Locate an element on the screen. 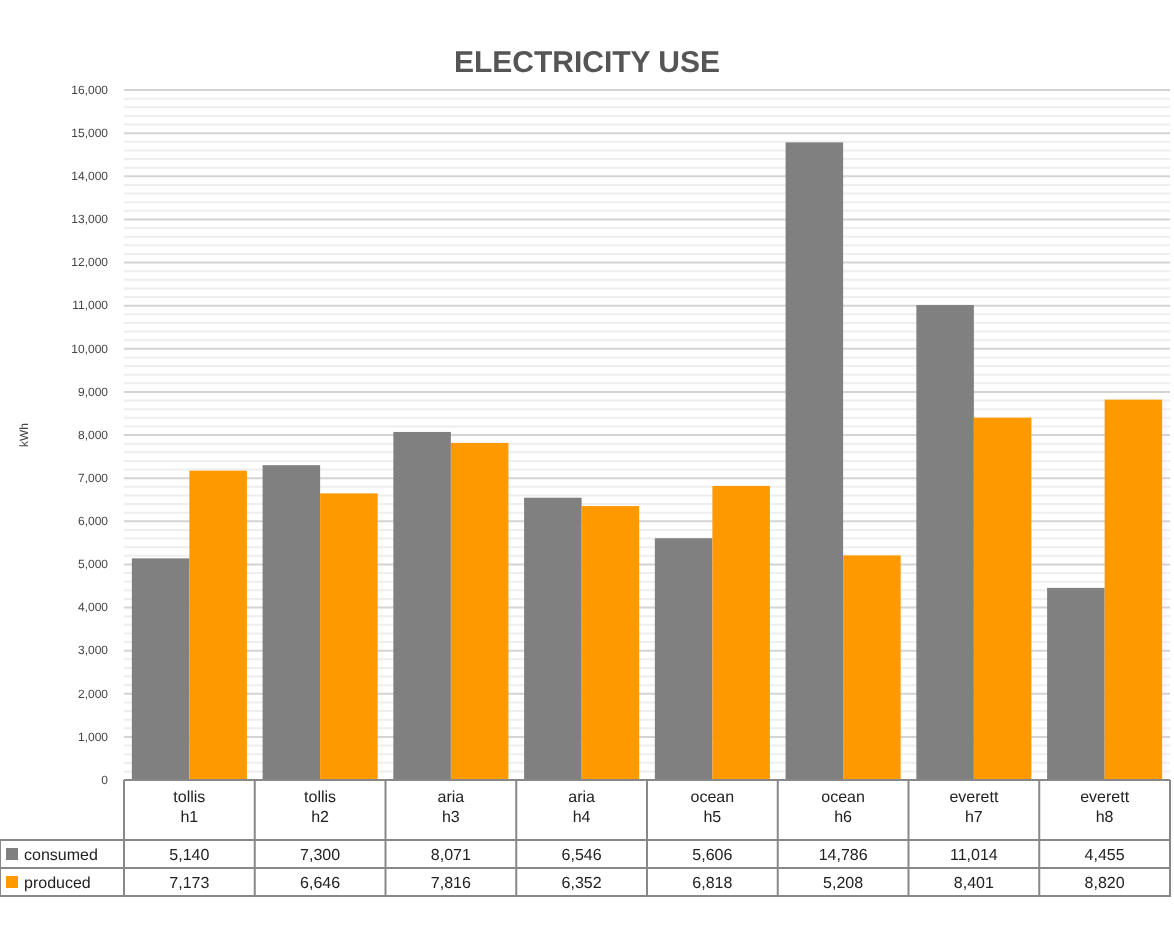 The height and width of the screenshot is (928, 1174). legend-label: produced is located at coordinates (57, 883).